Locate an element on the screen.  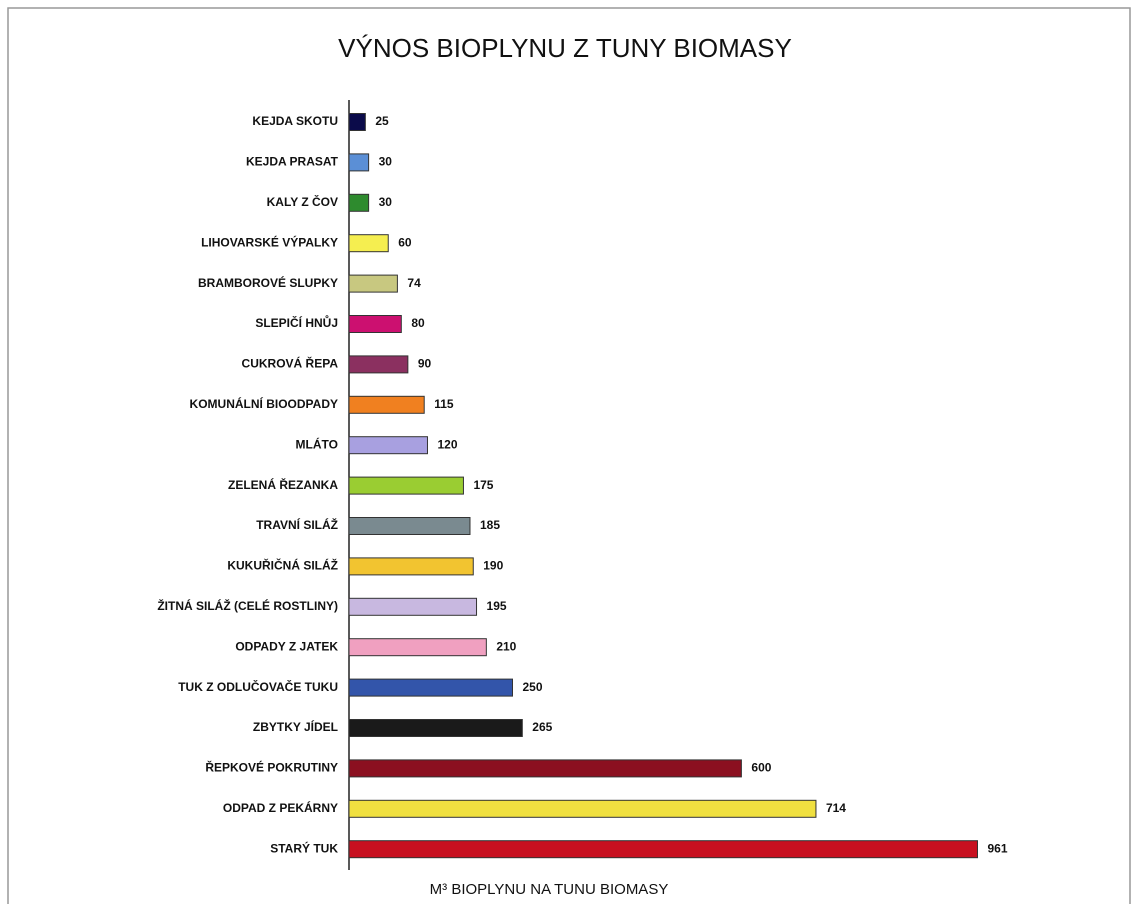
x-axis-label: M³ BIOPLYNU NA TUNU BIOMASY is located at coordinates (549, 889).